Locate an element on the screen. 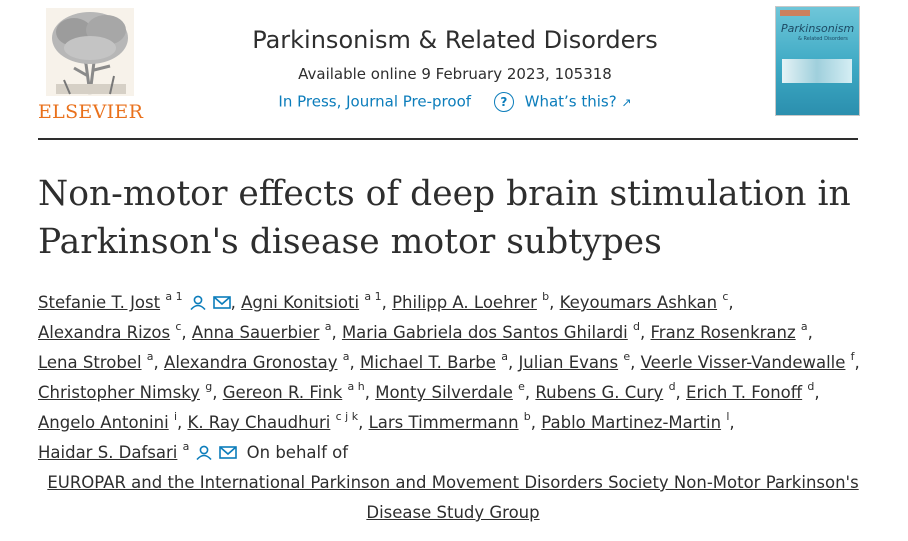  author-link: Philipp A. Loehrer b is located at coordinates (471, 301).